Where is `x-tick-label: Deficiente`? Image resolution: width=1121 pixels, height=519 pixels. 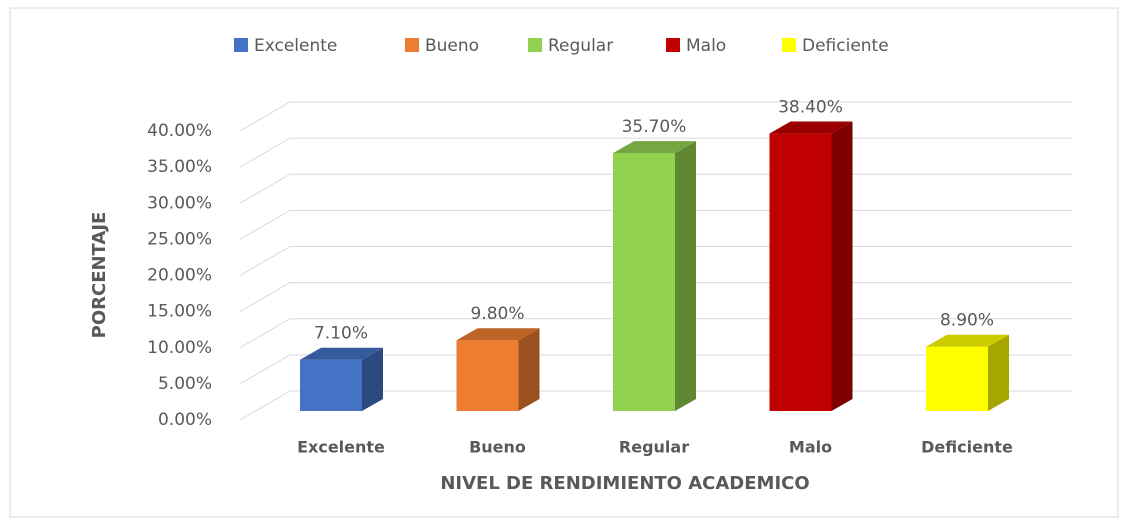
x-tick-label: Deficiente is located at coordinates (967, 447).